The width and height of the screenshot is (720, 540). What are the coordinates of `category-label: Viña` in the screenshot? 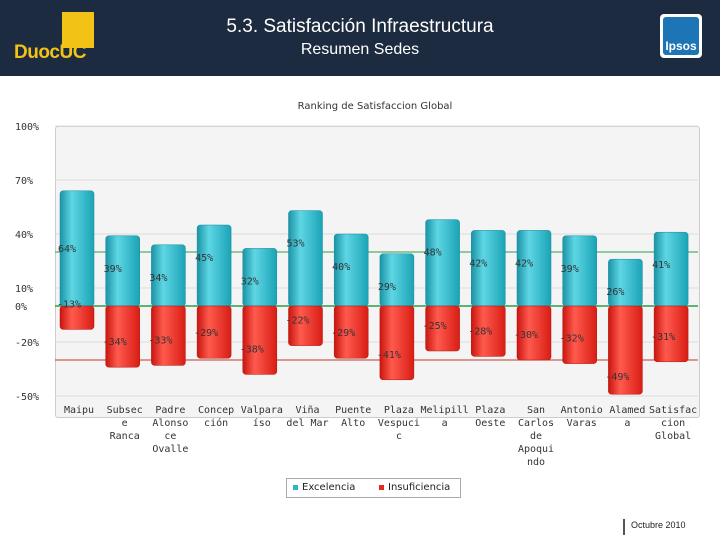 It's located at (307, 410).